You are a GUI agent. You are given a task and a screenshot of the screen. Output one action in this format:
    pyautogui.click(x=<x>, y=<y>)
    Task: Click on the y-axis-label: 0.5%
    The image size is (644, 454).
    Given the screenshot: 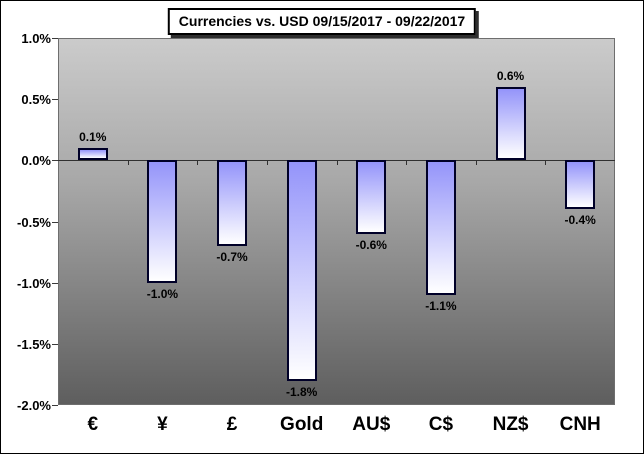 What is the action you would take?
    pyautogui.click(x=36, y=100)
    